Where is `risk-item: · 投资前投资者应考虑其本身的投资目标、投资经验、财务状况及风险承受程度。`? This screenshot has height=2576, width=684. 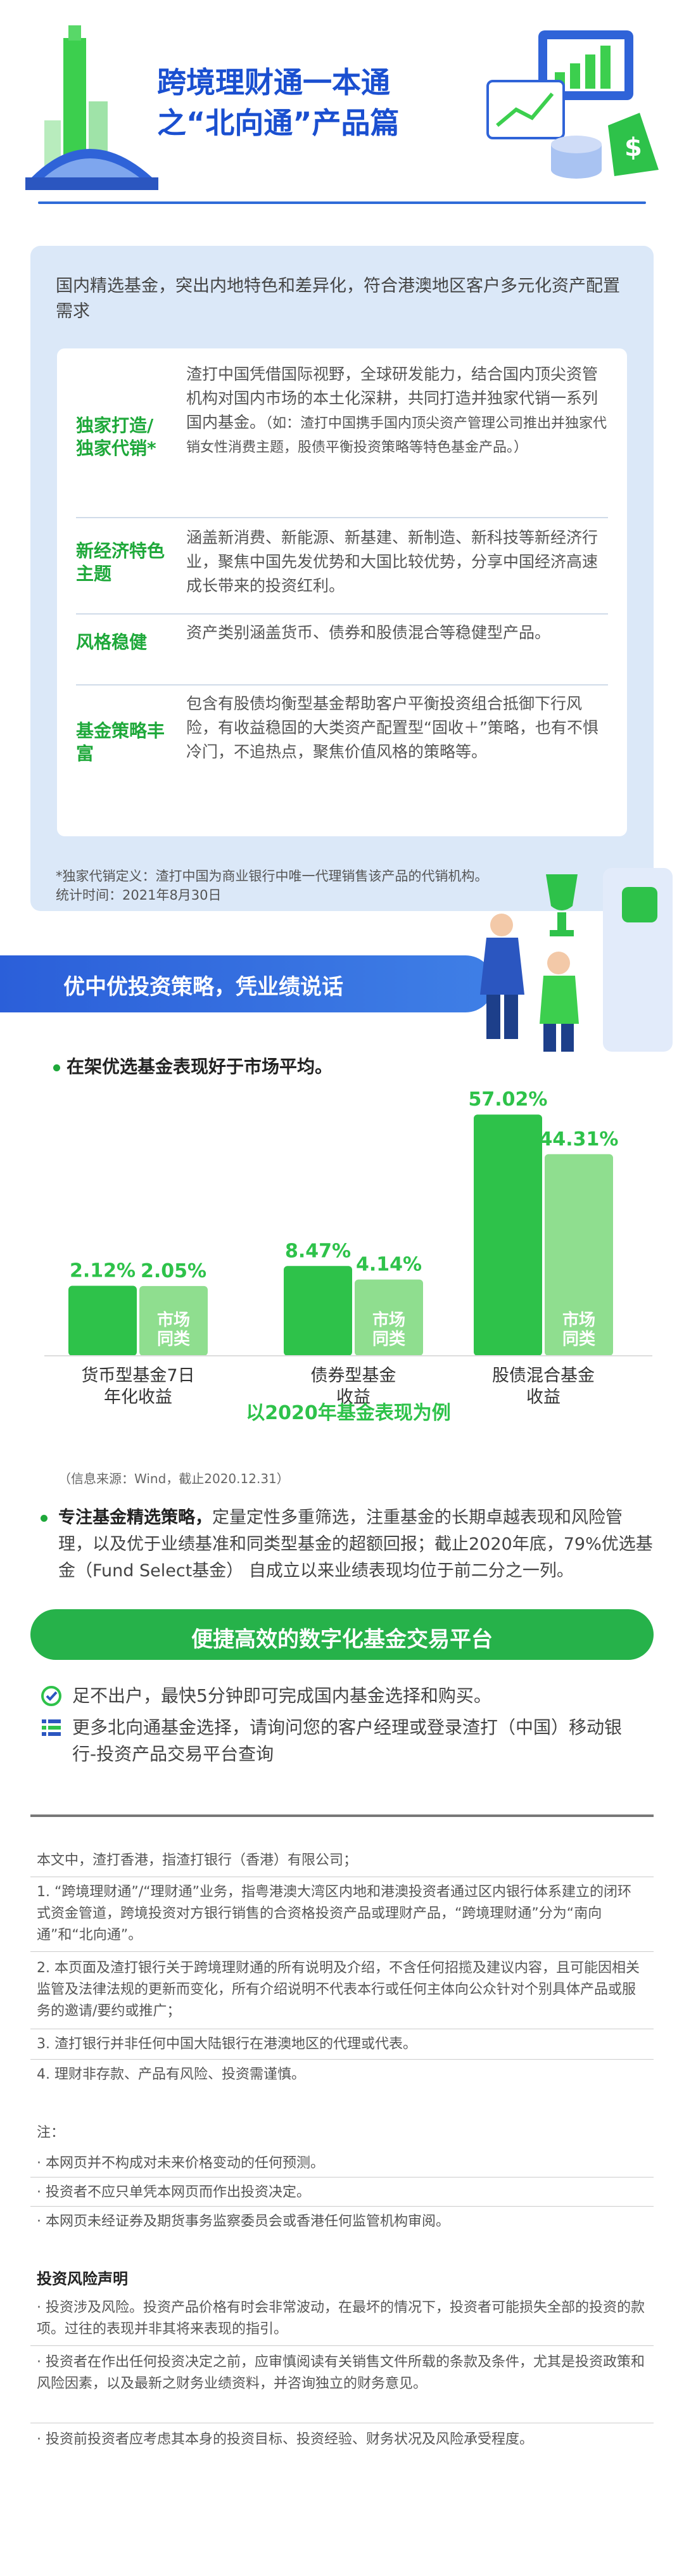 risk-item: · 投资前投资者应考虑其本身的投资目标、投资经验、财务状况及风险承受程度。 is located at coordinates (341, 2440).